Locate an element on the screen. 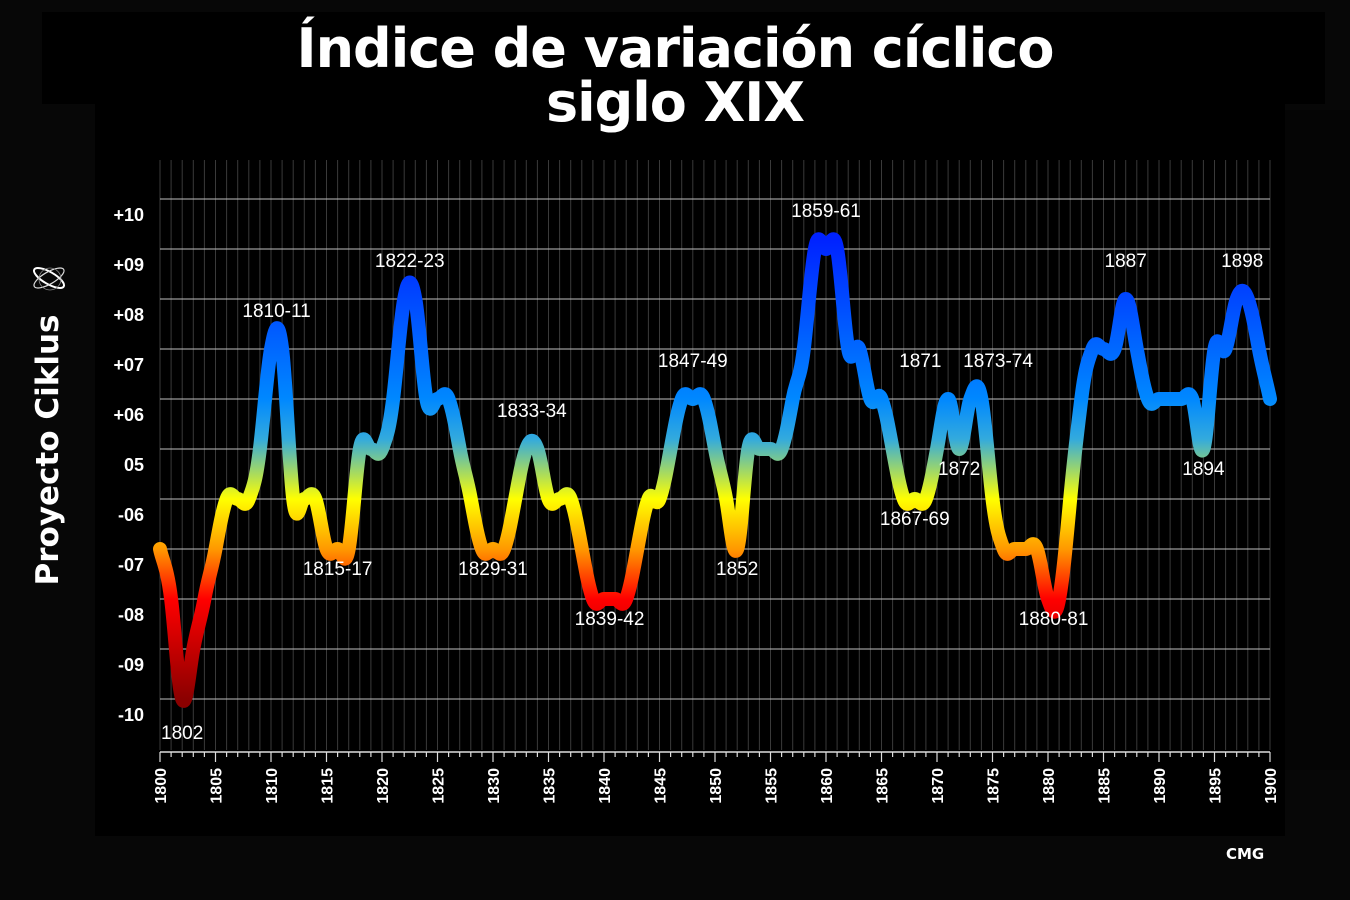 This screenshot has height=900, width=1350. x-tick-label: 1845 is located at coordinates (661, 786).